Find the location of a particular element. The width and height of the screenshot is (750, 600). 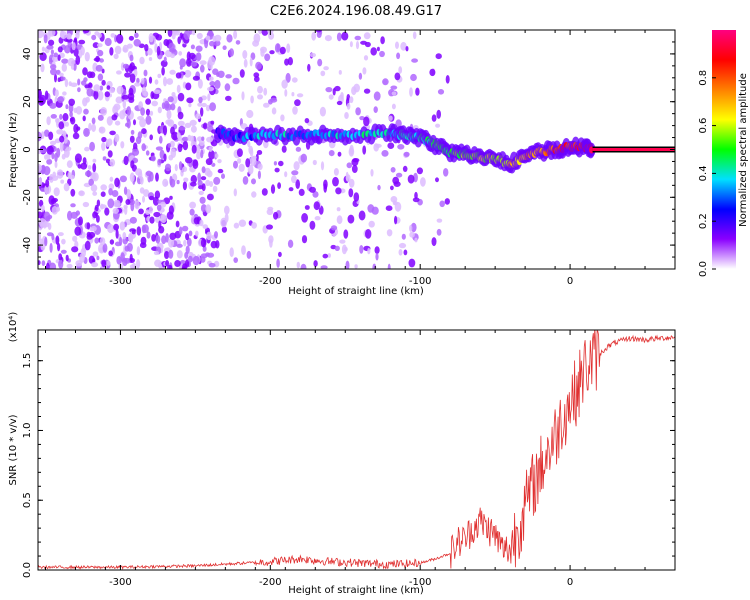

x-tick-label: -100 is located at coordinates (420, 281).